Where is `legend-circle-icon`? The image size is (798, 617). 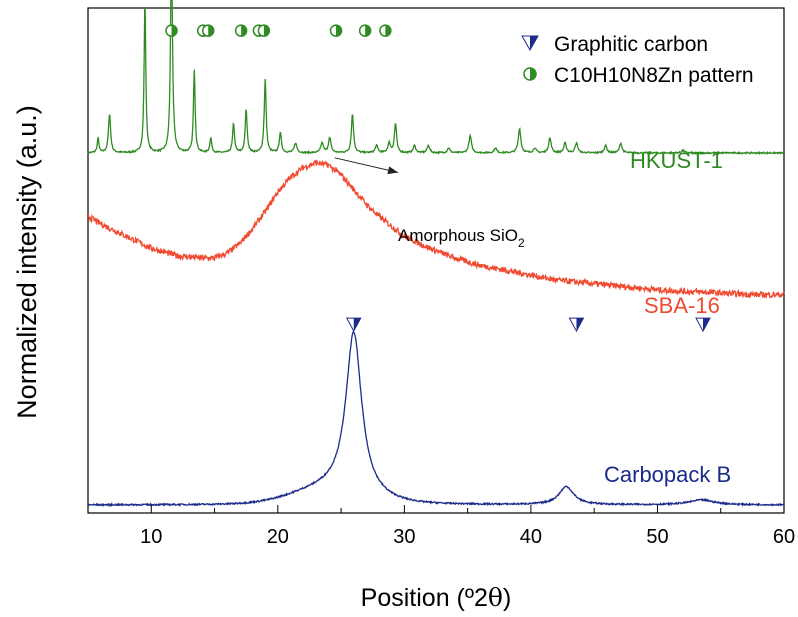 legend-circle-icon is located at coordinates (530, 74).